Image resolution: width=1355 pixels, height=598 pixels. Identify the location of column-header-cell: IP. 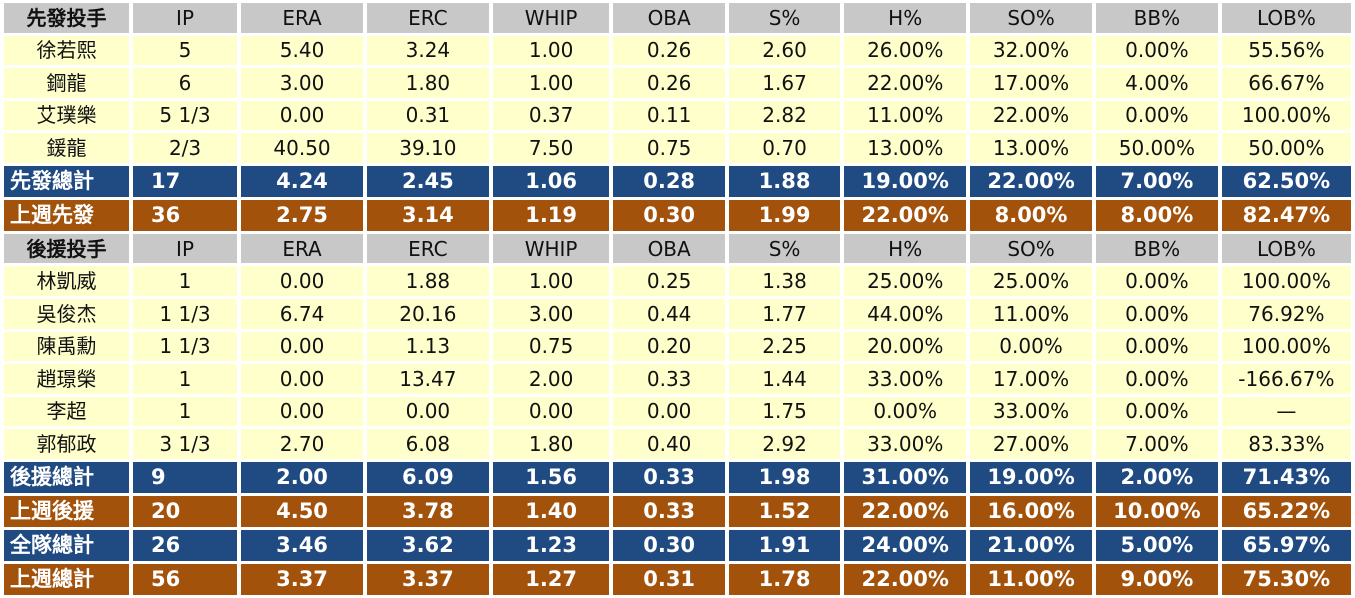
(185, 248).